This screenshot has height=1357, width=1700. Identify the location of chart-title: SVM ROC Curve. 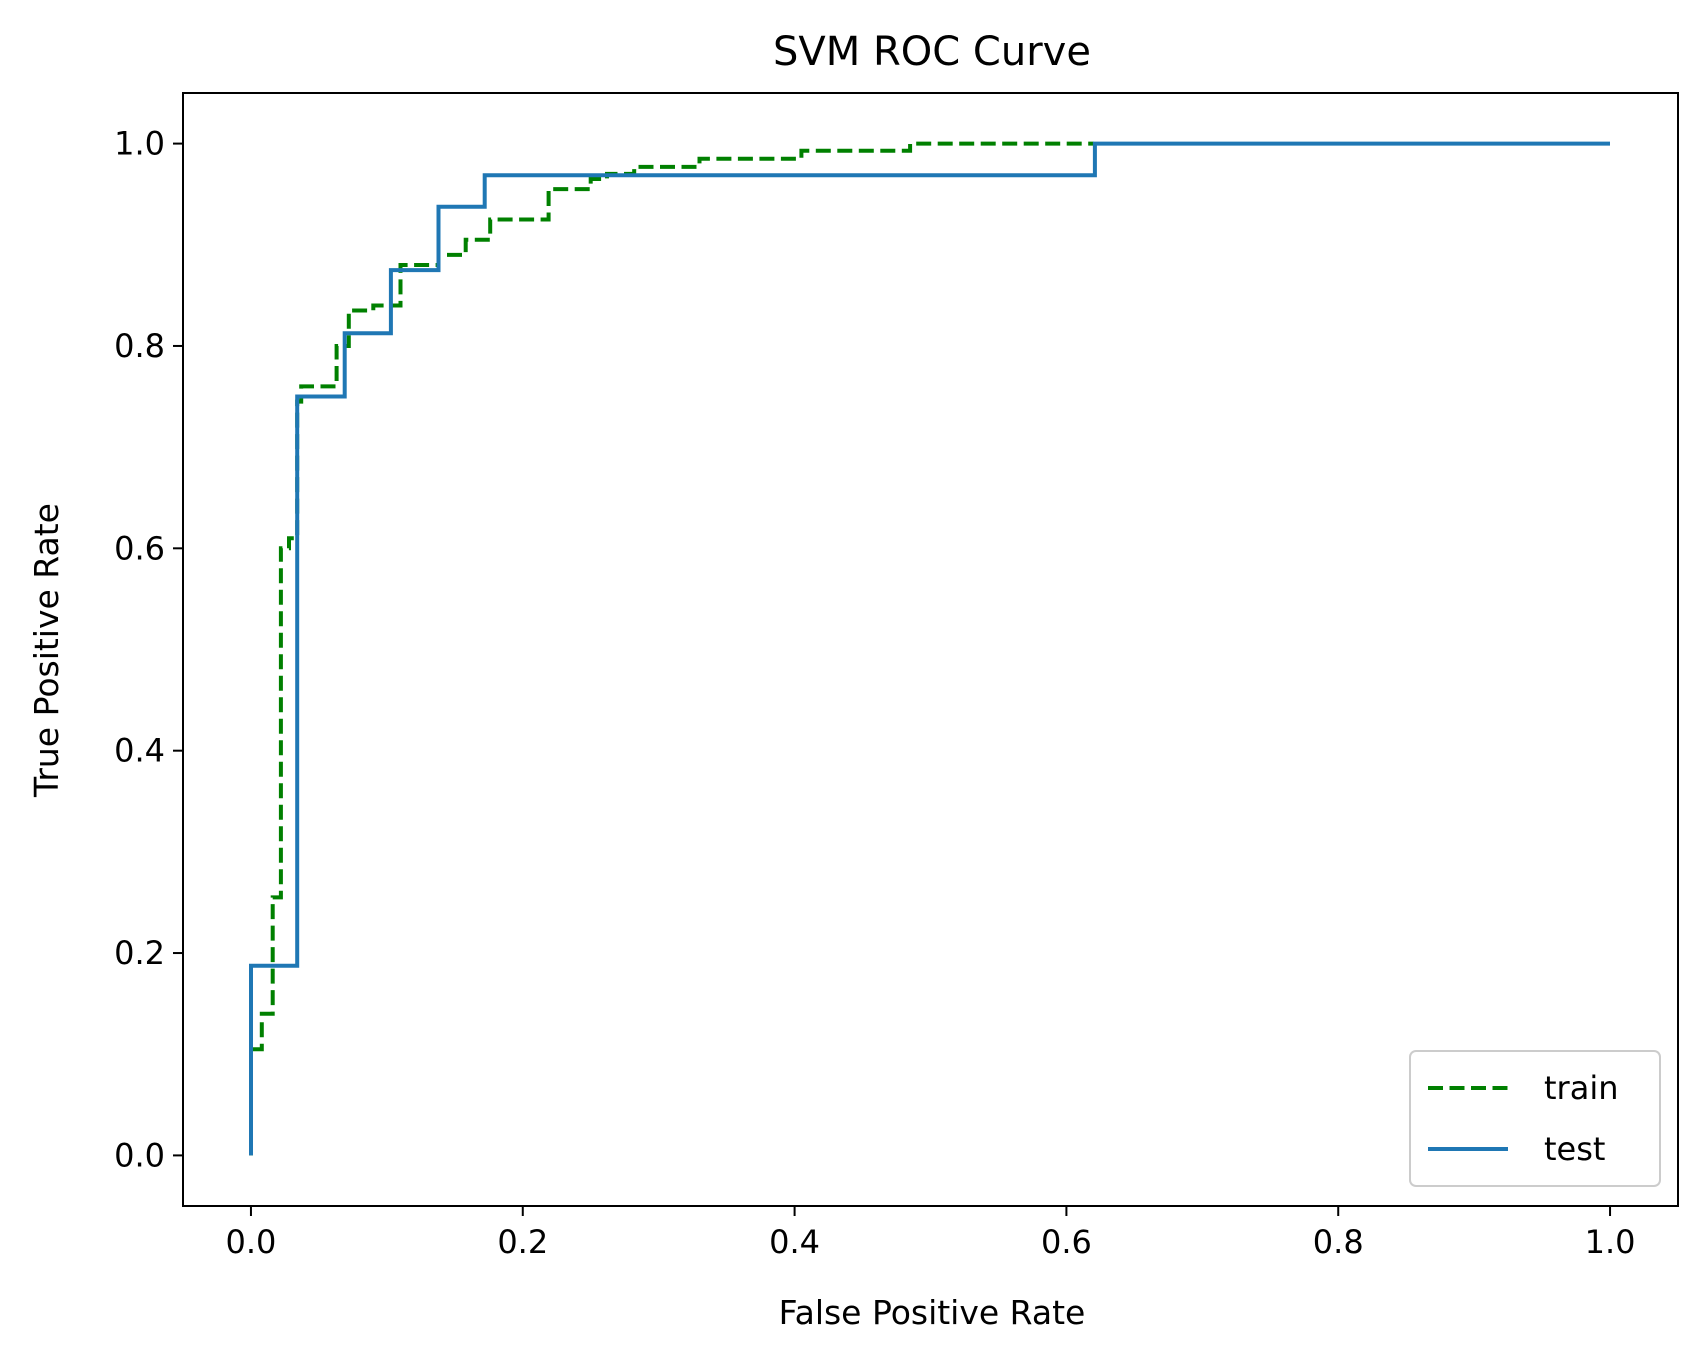
(932, 52).